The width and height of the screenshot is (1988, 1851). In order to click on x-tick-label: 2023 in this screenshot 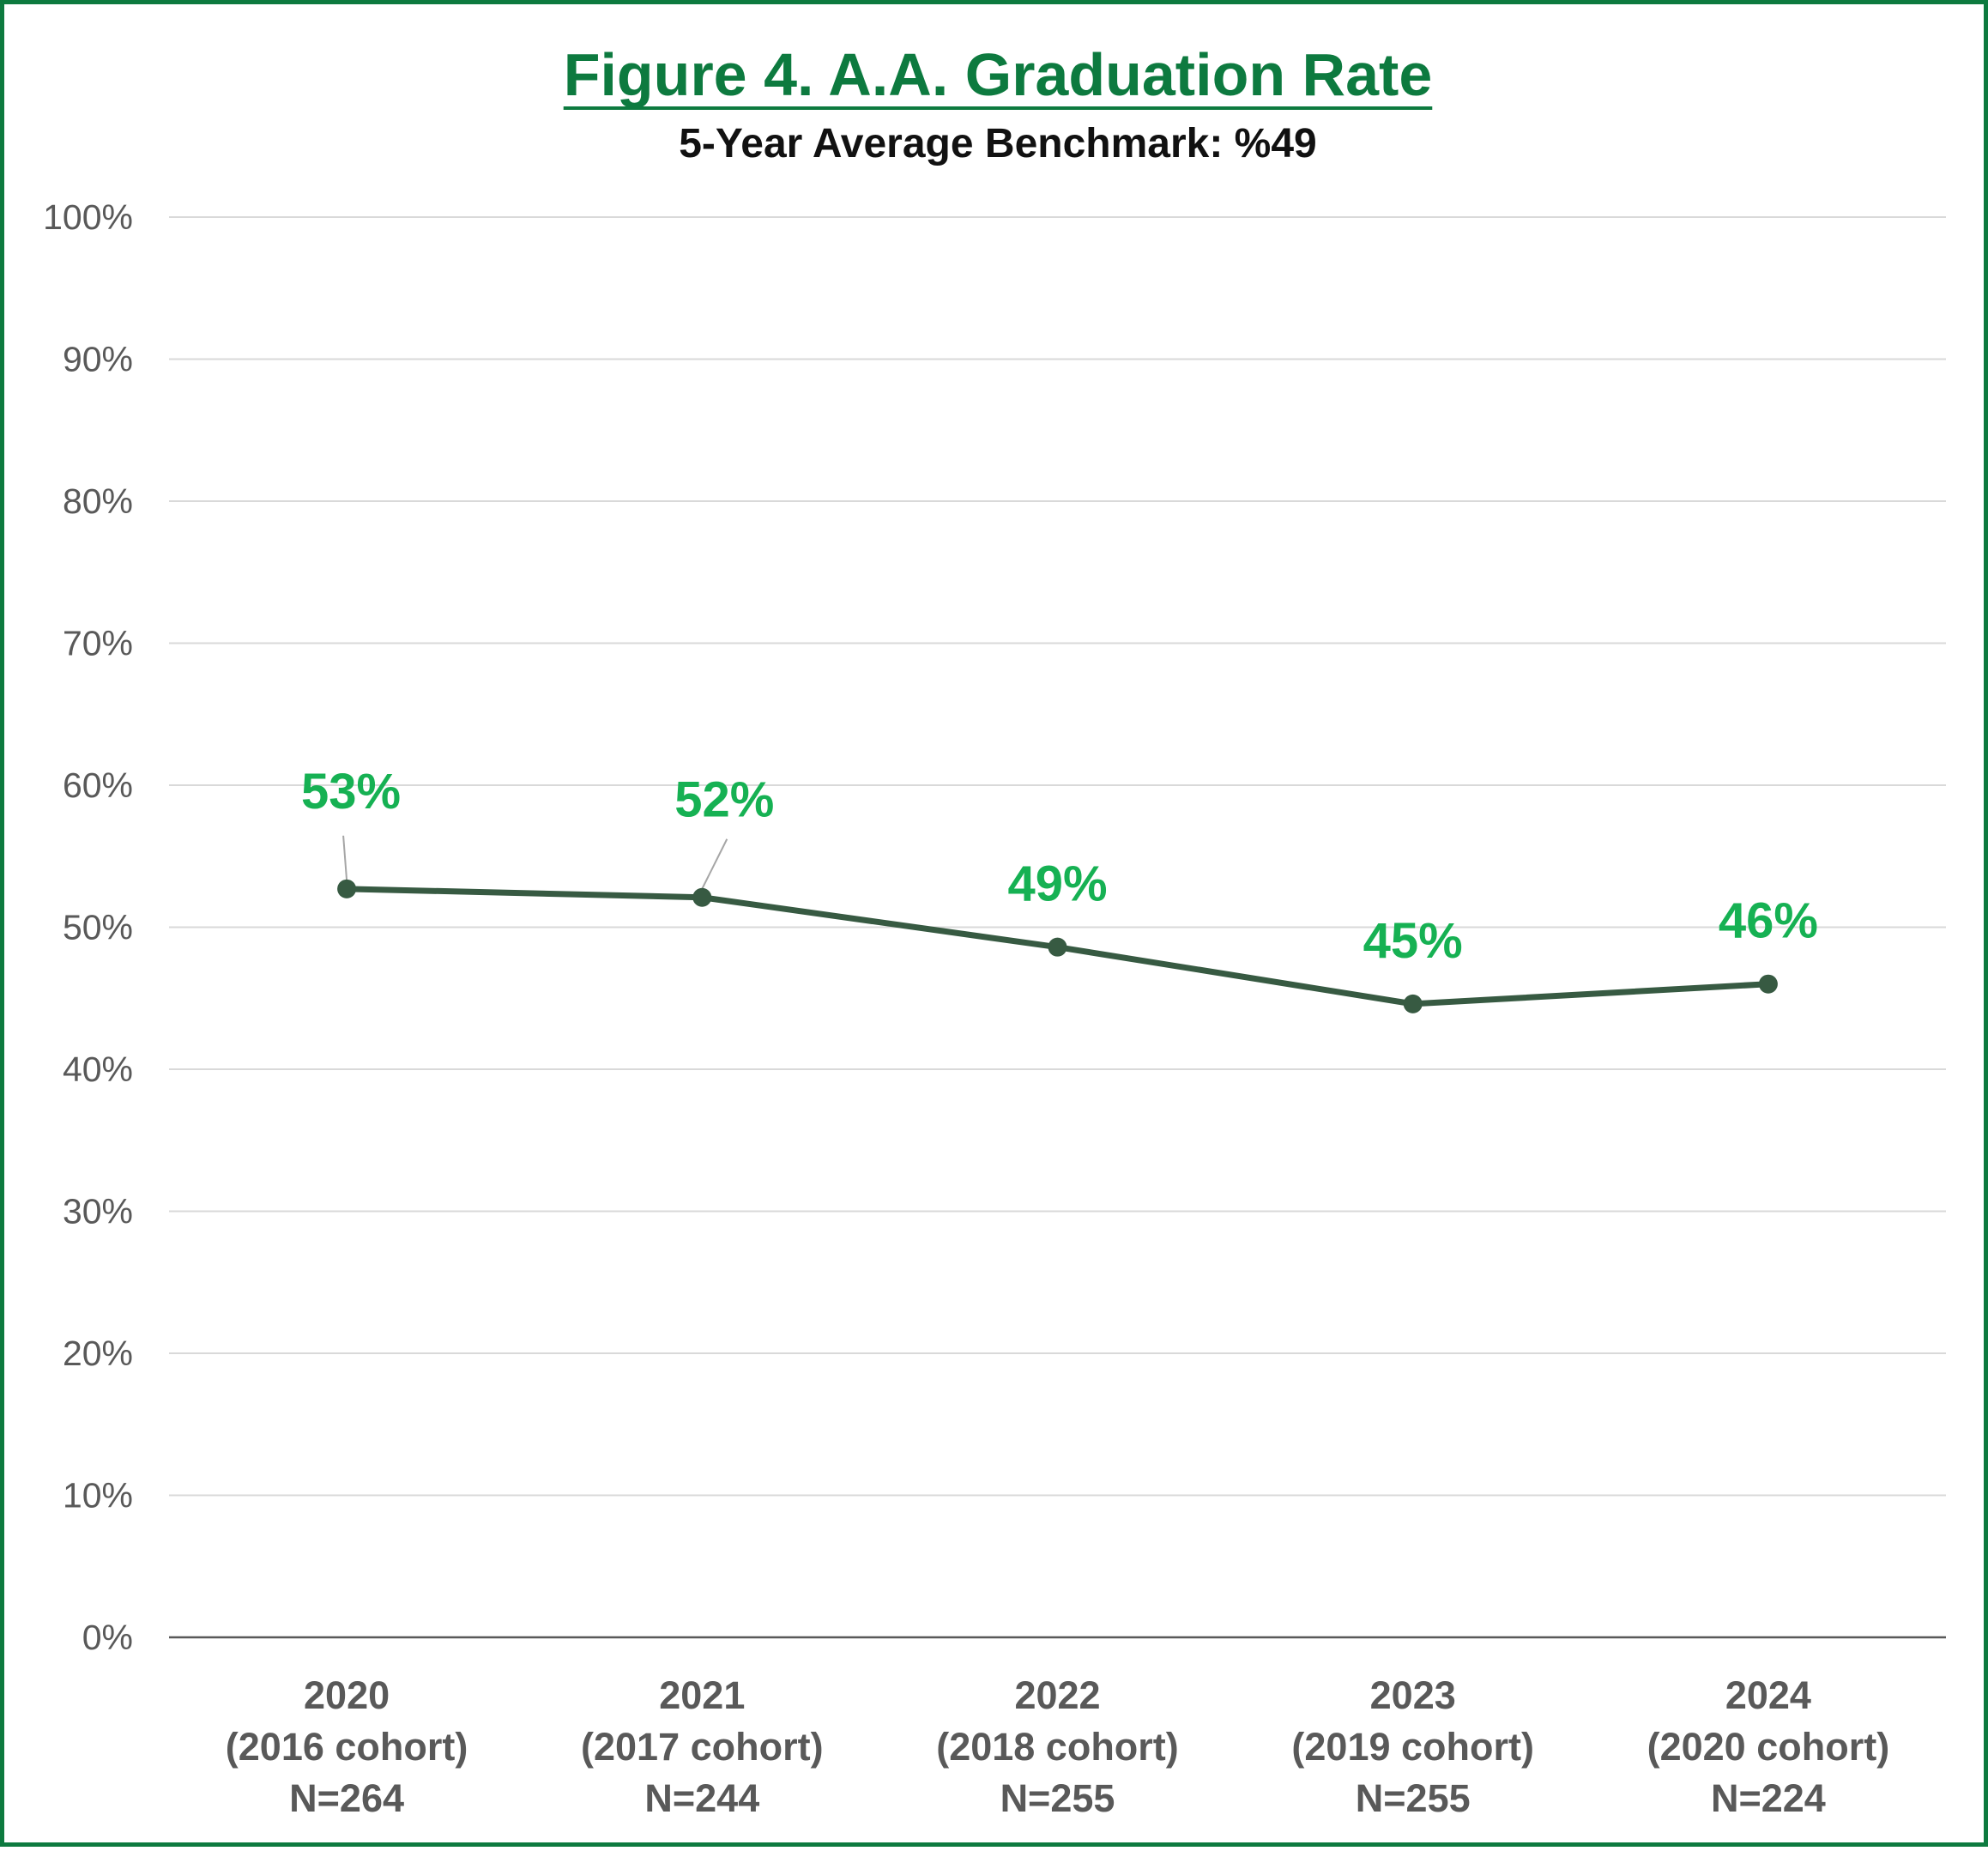, I will do `click(1413, 1695)`.